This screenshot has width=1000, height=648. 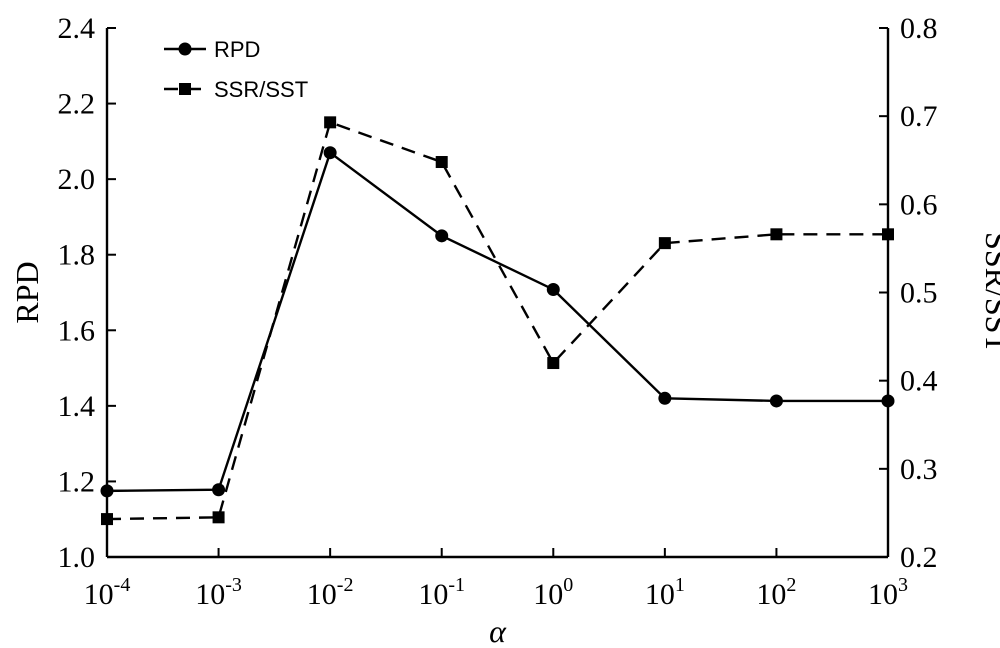 I want to click on legend-item-ssr-sst: SSR/SST, so click(x=236, y=89).